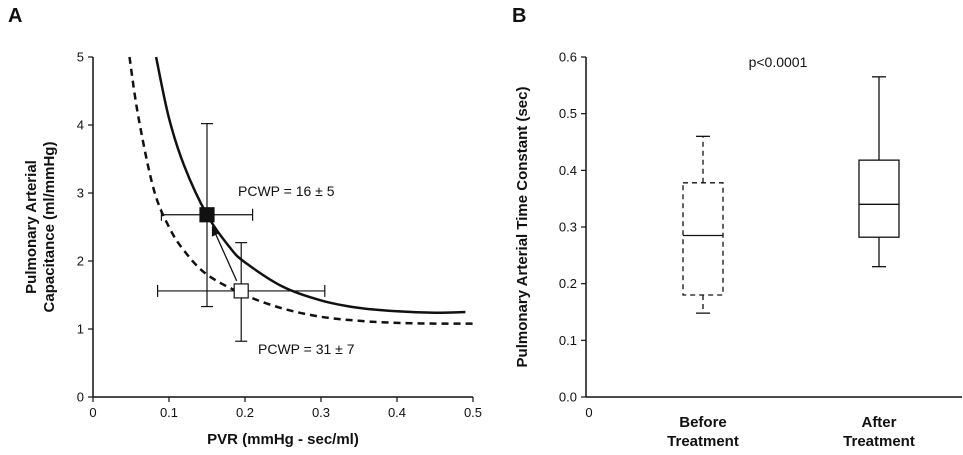  Describe the element at coordinates (31, 227) in the screenshot. I see `panel-a-y-axis-title-line-1: Pulmonary Arterial` at that location.